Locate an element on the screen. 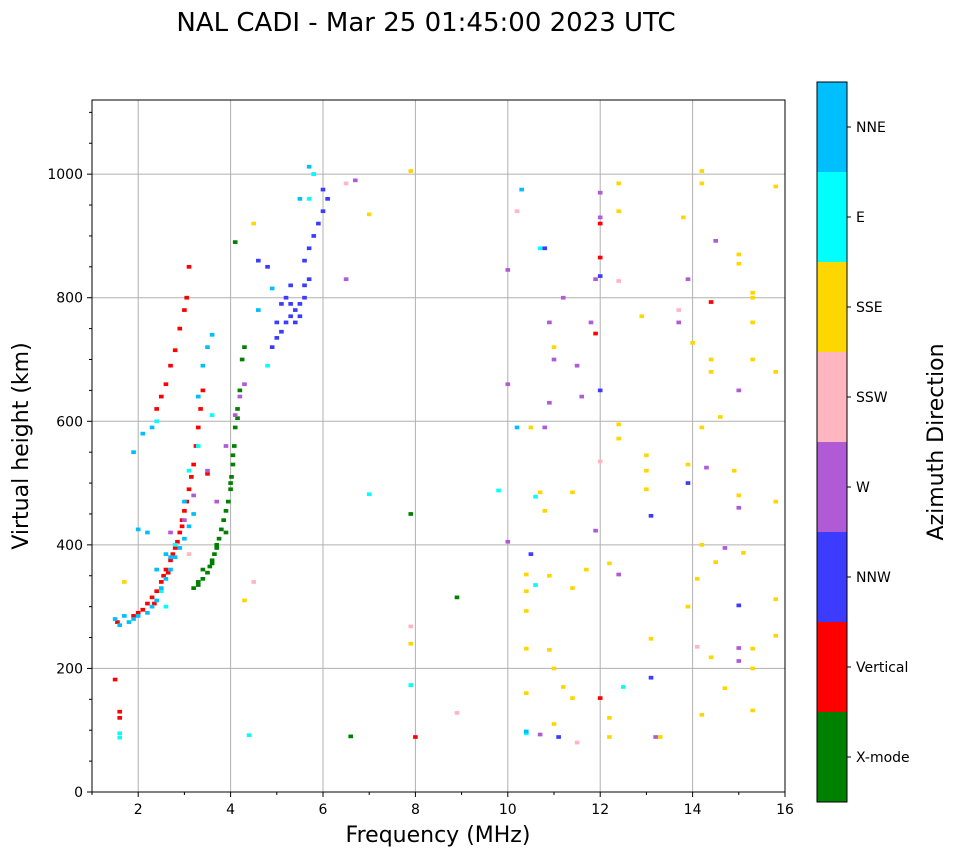 This screenshot has width=958, height=857. y-tick-label: 200 is located at coordinates (69, 669).